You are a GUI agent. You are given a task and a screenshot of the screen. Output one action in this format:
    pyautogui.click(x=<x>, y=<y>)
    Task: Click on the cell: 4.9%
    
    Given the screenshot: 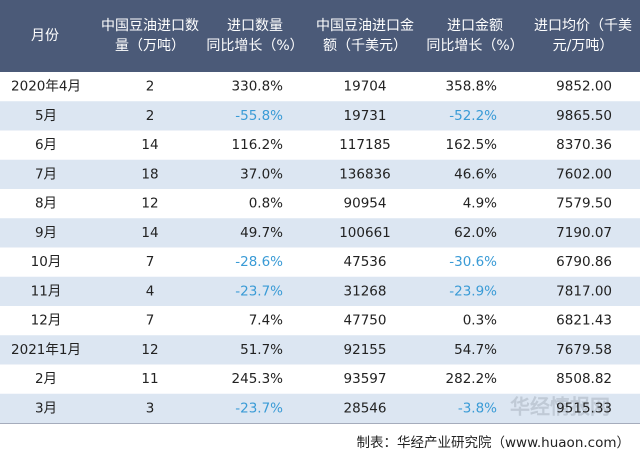 What is the action you would take?
    pyautogui.click(x=480, y=204)
    